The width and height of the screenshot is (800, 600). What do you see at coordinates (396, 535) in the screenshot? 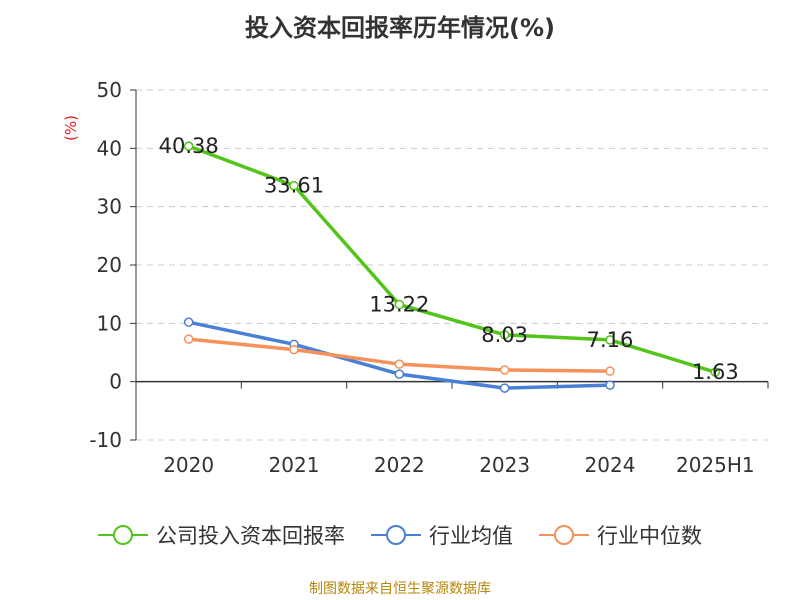
I see `legend-marker-industry-avg` at bounding box center [396, 535].